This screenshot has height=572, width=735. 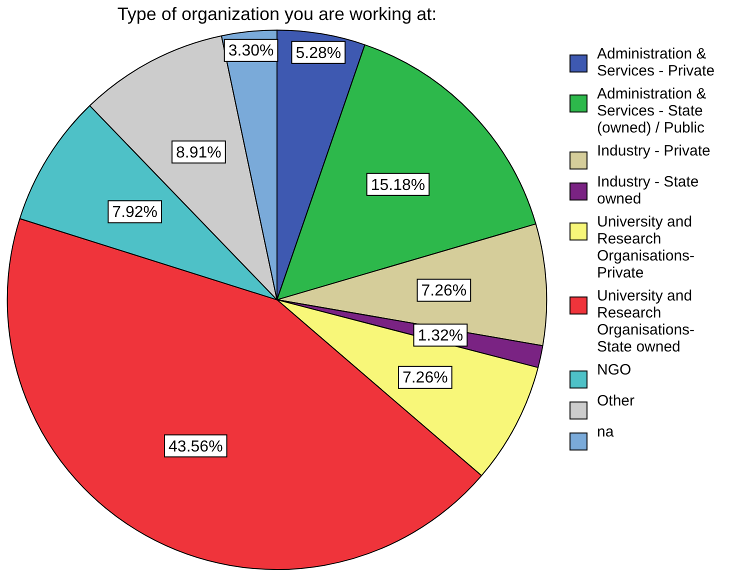 What do you see at coordinates (605, 432) in the screenshot?
I see `legend-label: na` at bounding box center [605, 432].